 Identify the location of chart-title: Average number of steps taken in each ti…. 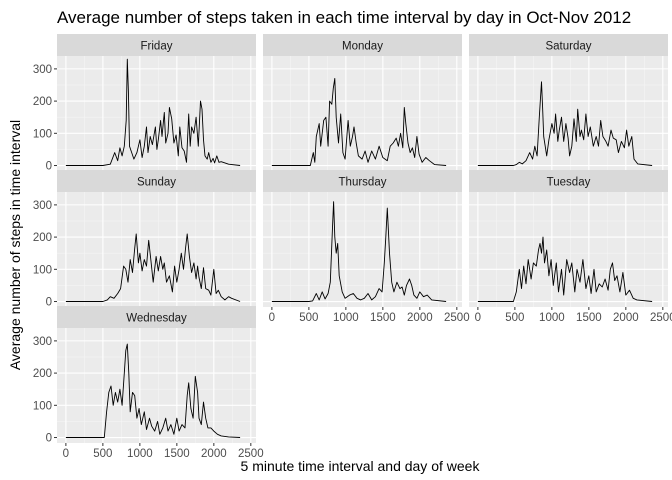
(344, 17).